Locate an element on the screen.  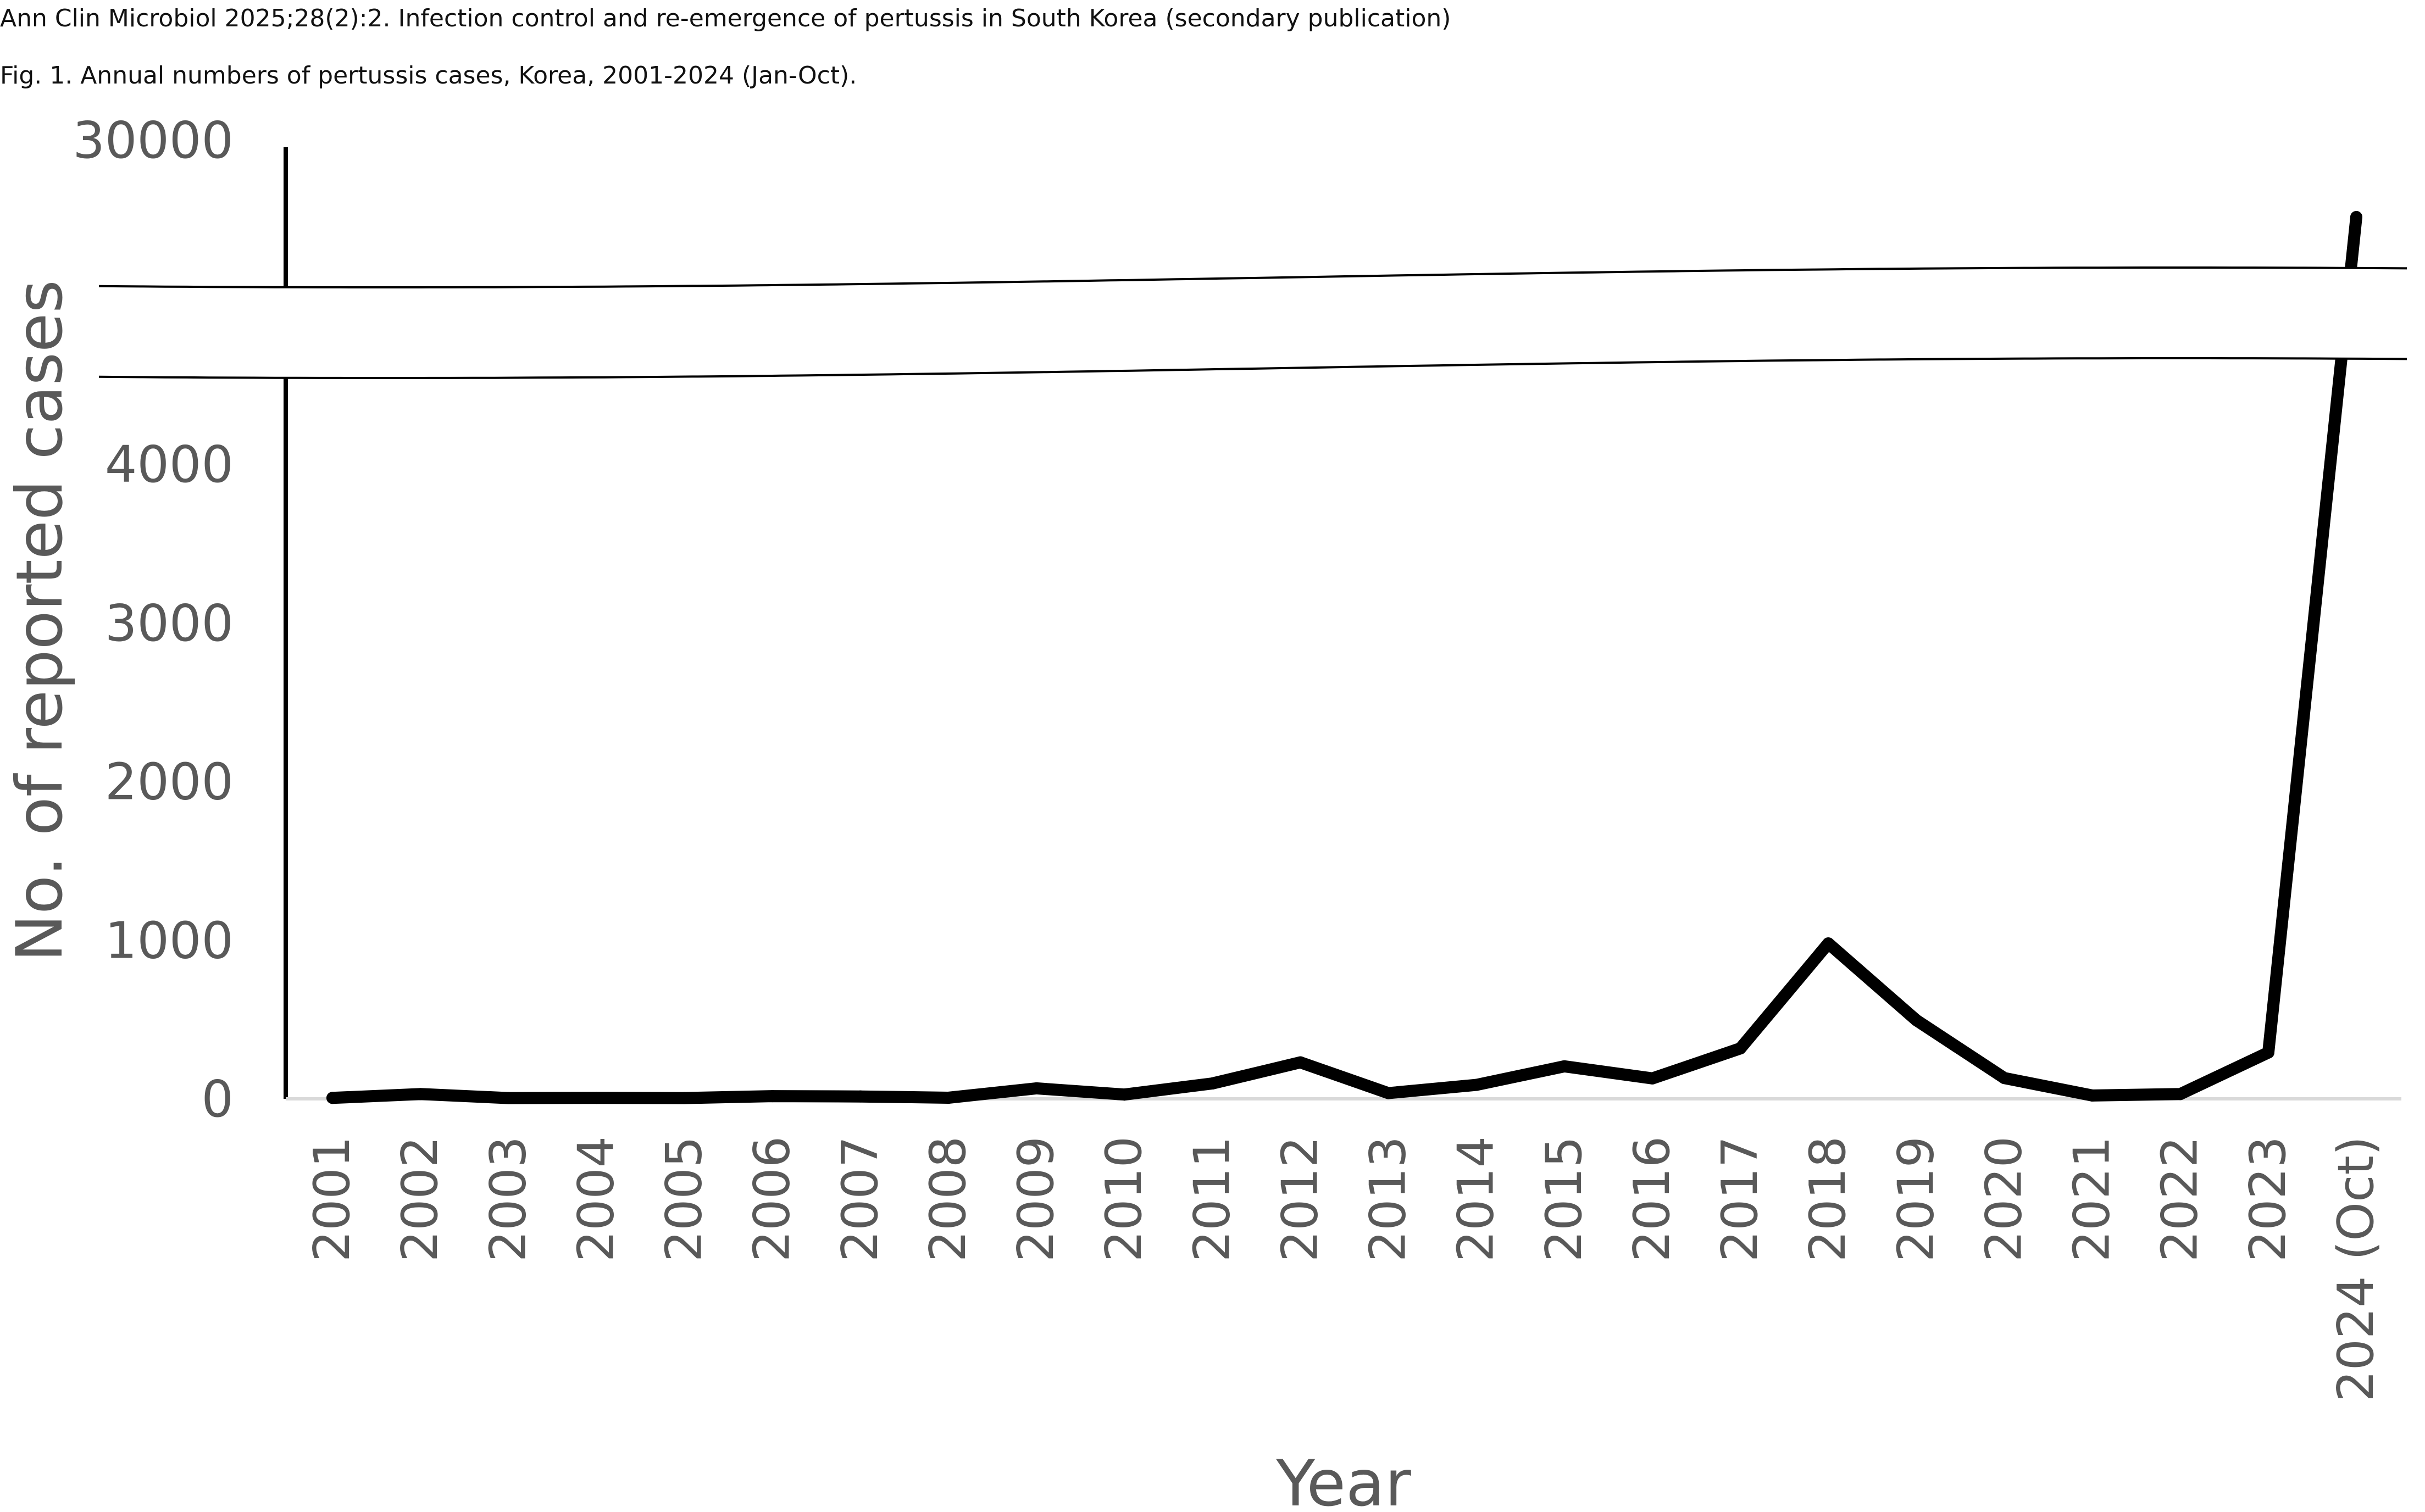
y-tick-label: 3000 is located at coordinates (169, 623).